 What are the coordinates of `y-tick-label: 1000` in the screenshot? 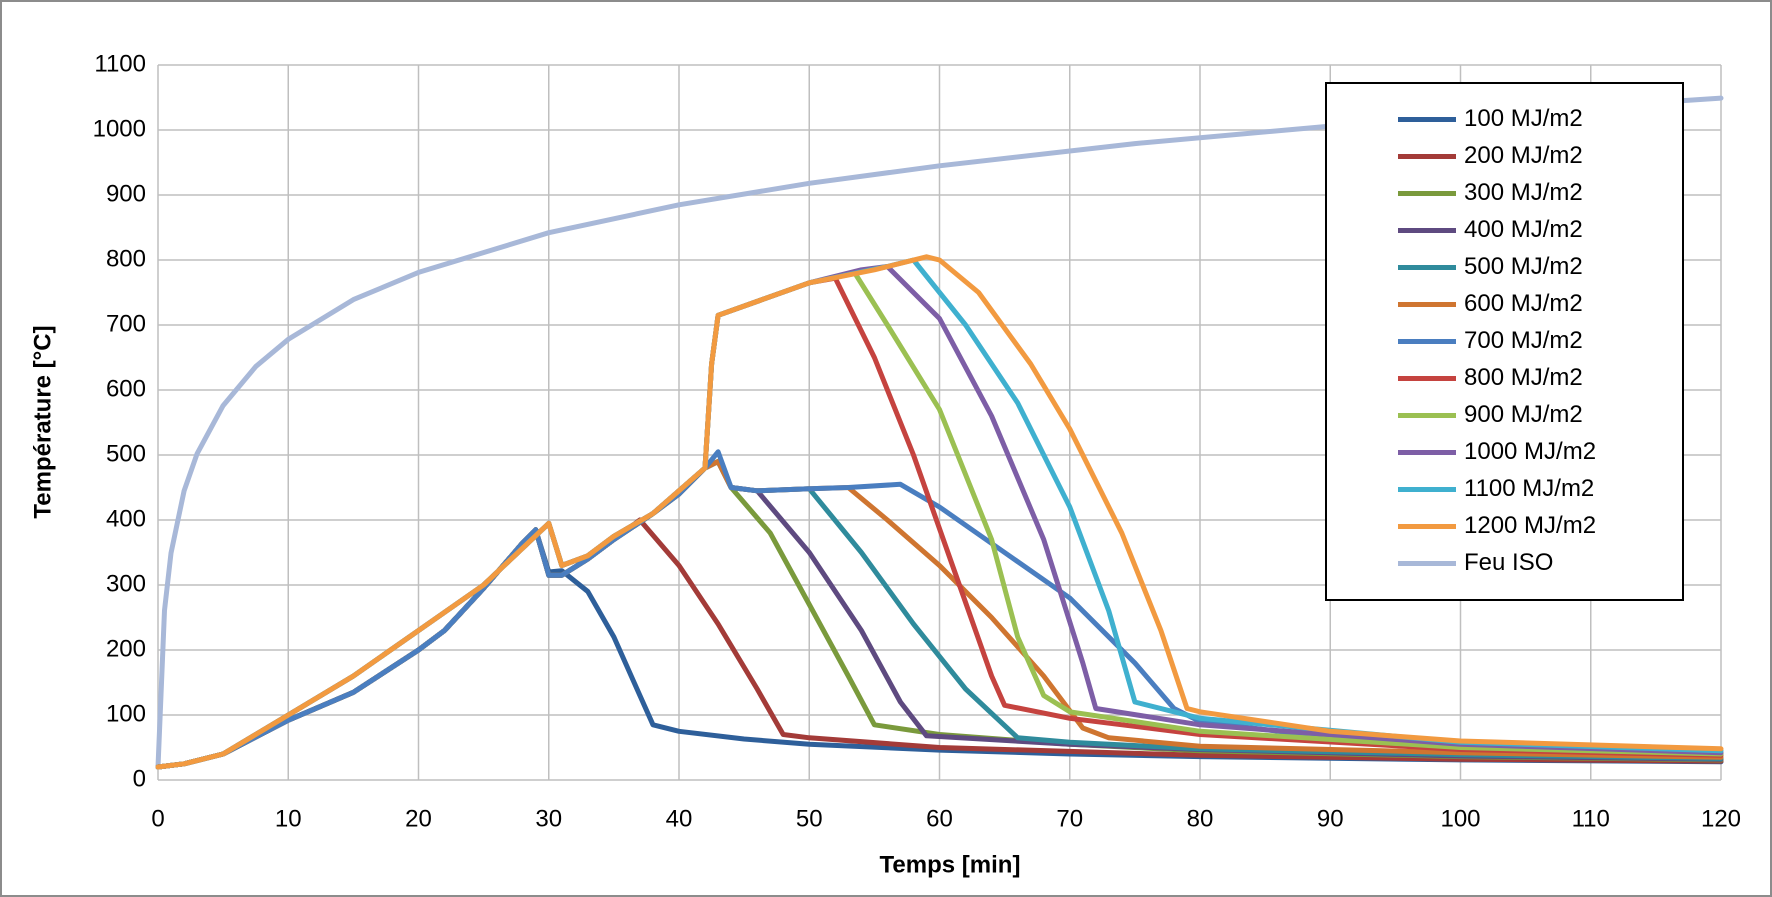 It's located at (119, 128).